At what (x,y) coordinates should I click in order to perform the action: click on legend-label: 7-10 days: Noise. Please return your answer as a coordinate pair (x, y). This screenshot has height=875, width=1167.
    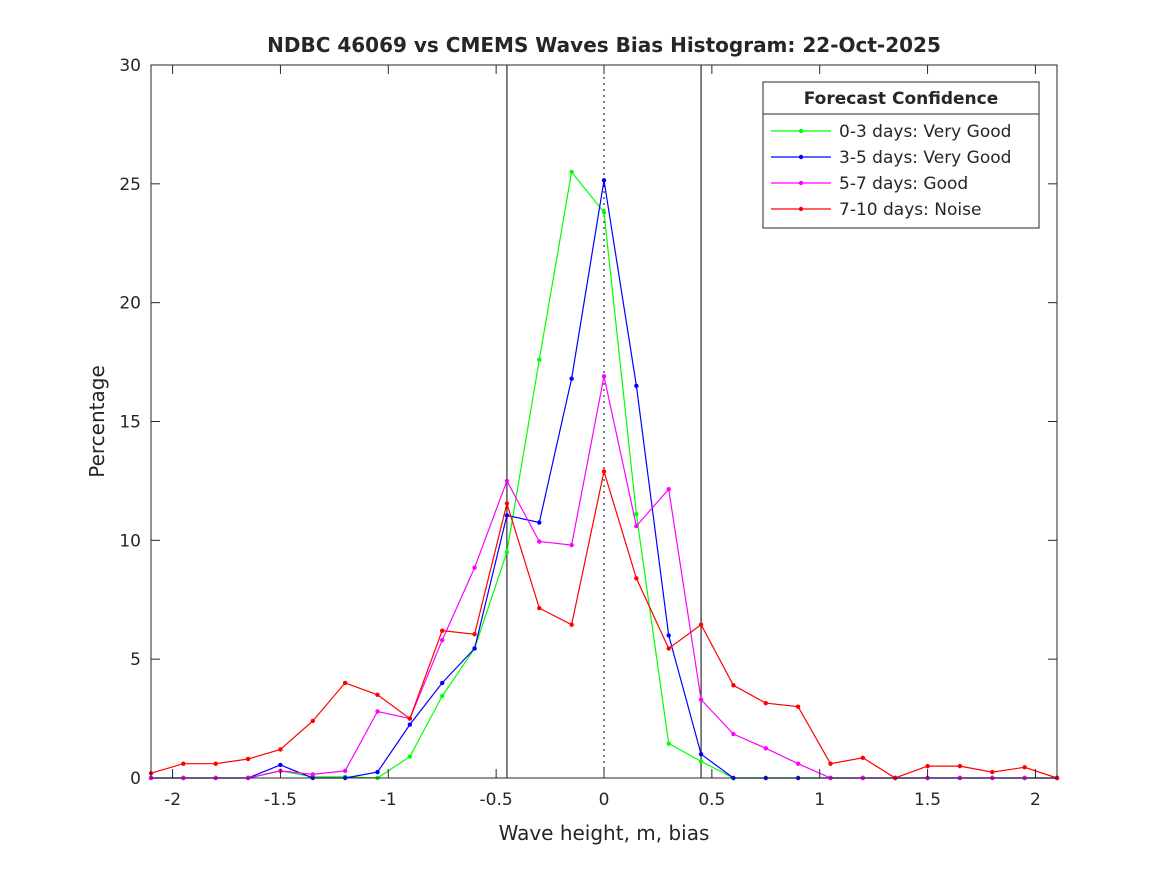
    Looking at the image, I should click on (910, 210).